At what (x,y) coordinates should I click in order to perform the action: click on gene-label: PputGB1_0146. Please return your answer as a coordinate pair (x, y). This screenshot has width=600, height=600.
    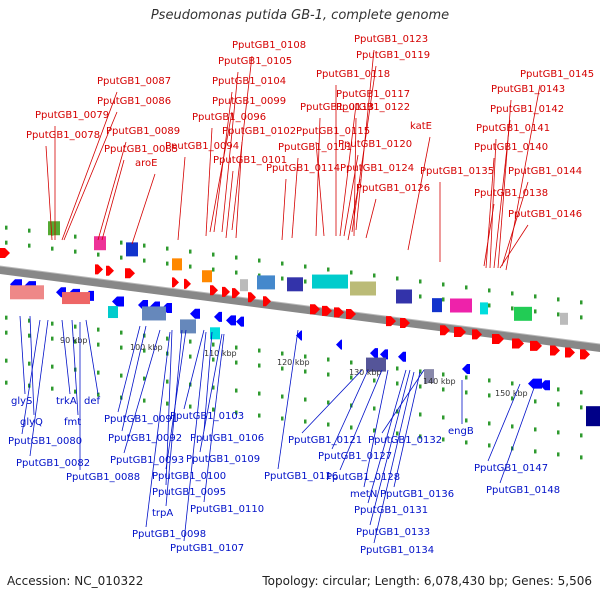
    Looking at the image, I should click on (545, 214).